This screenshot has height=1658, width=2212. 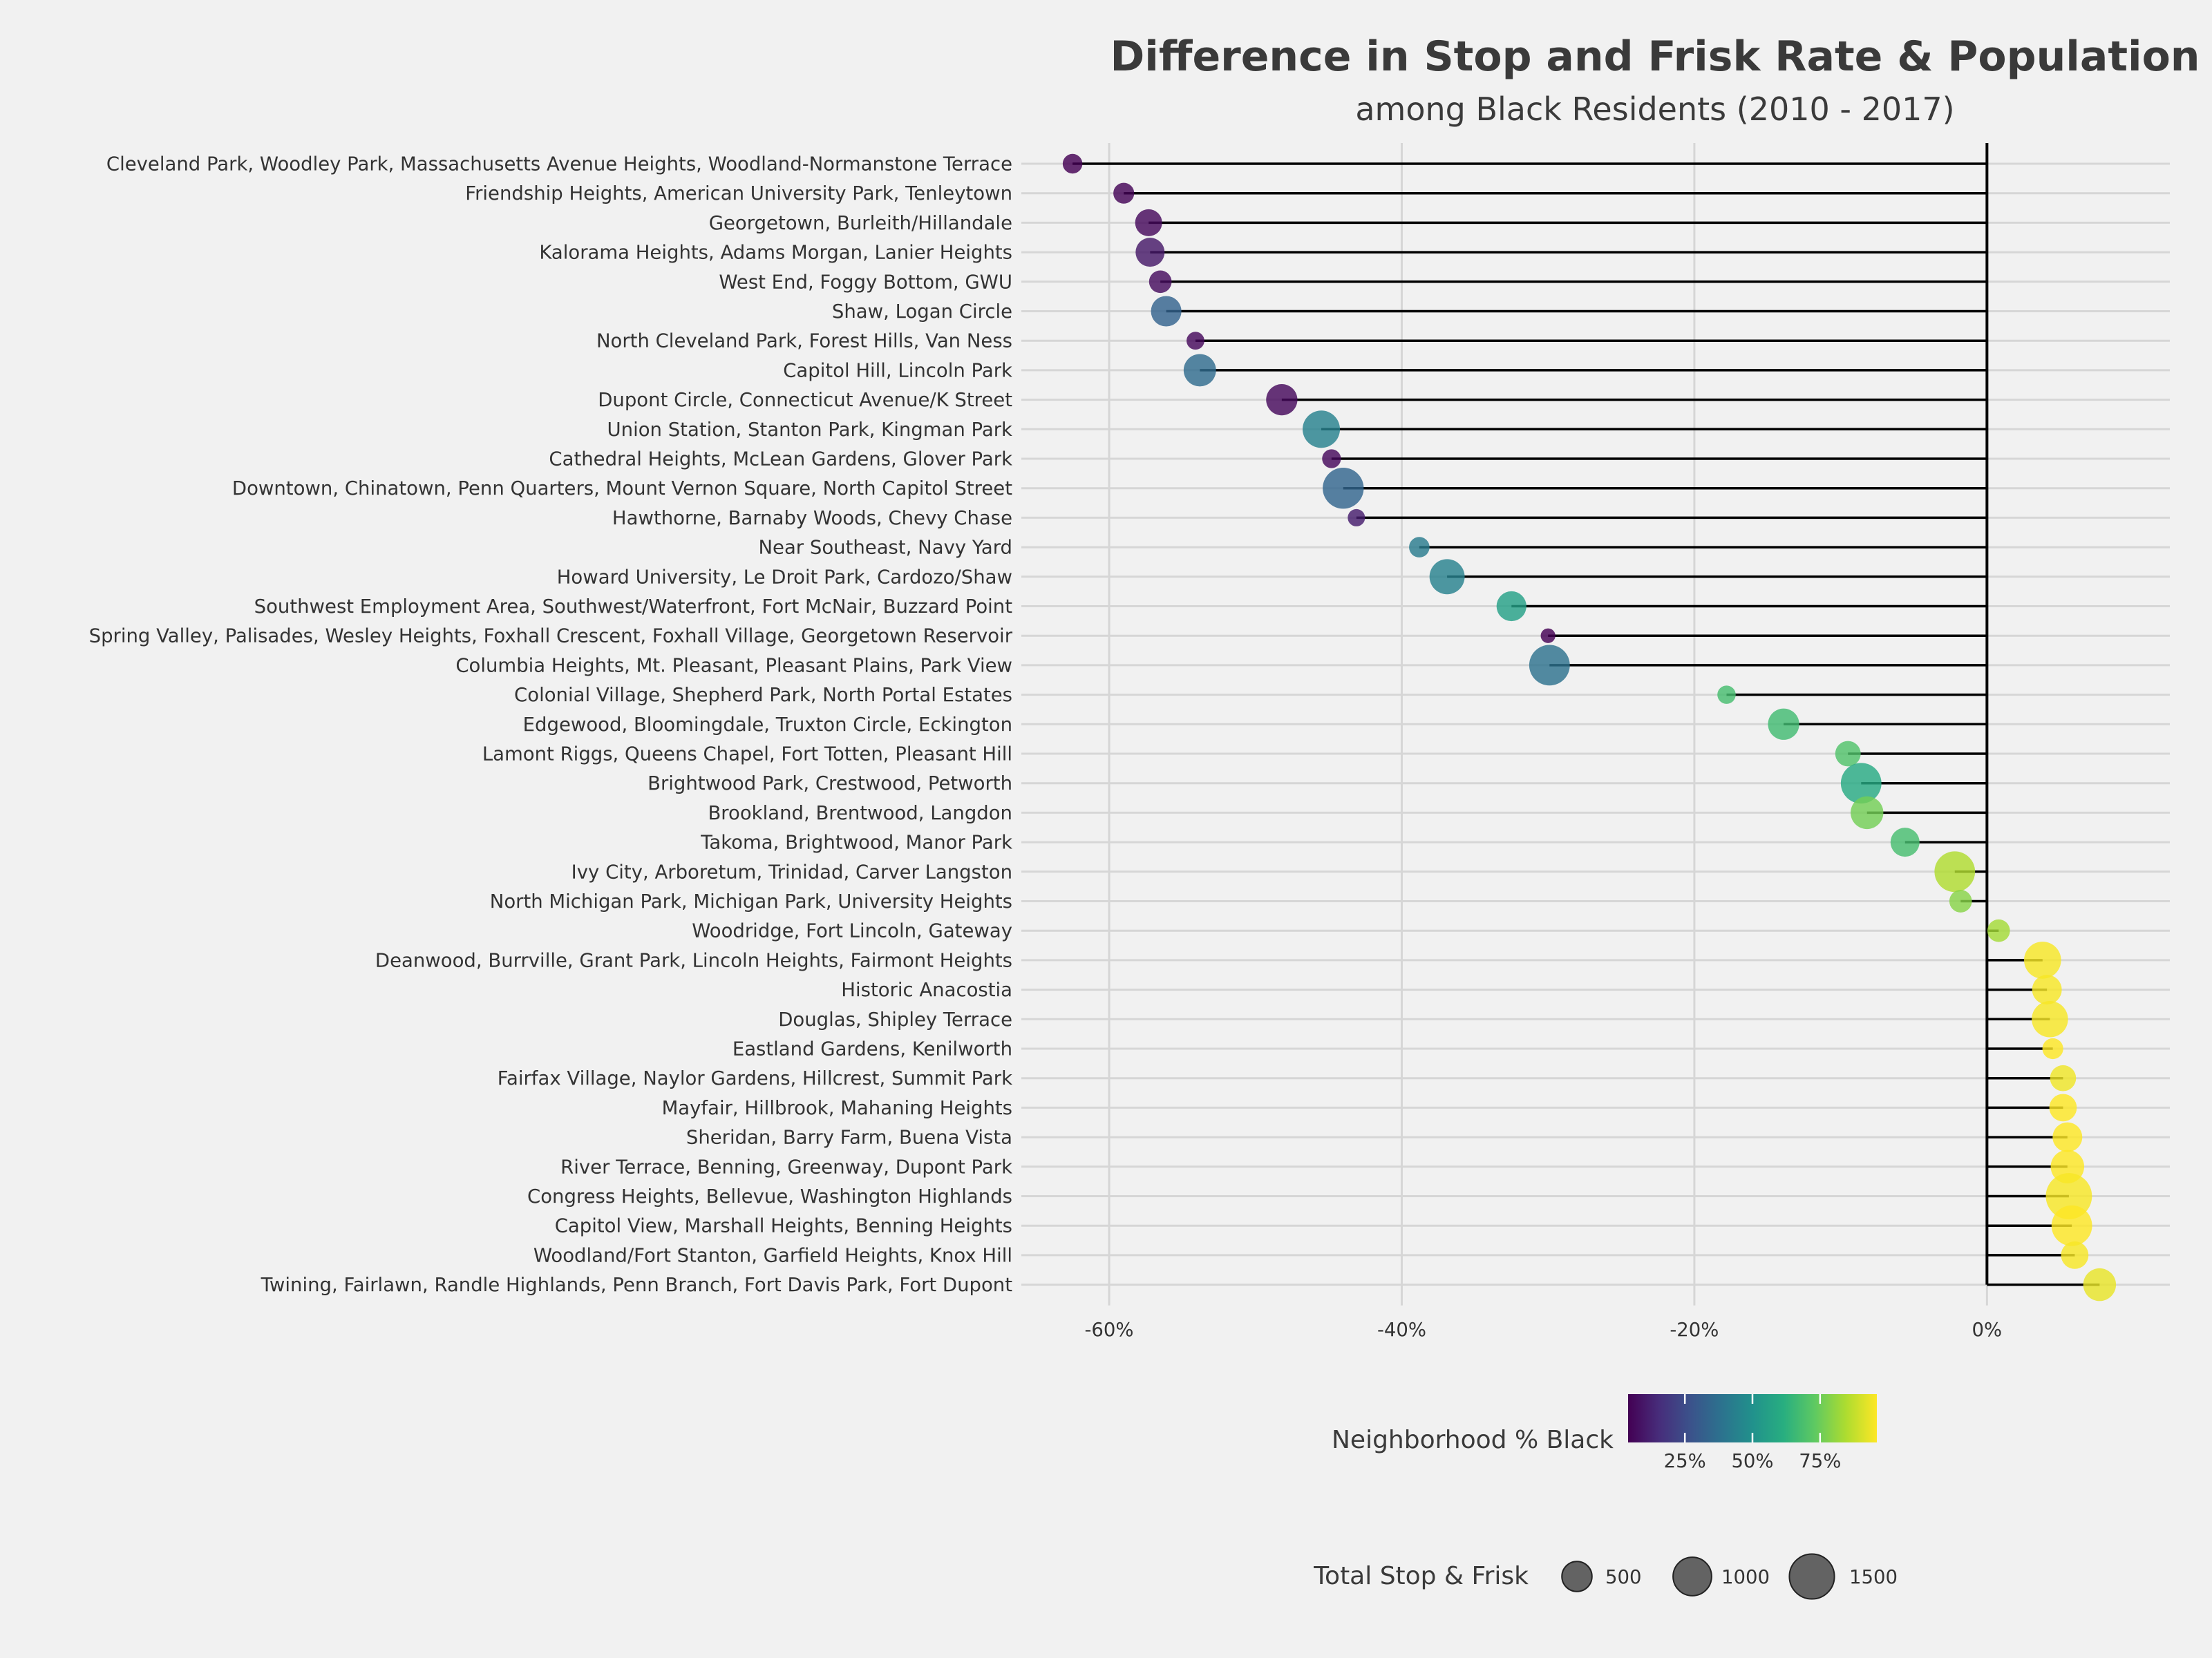 What do you see at coordinates (860, 223) in the screenshot?
I see `neighborhood-label: Georgetown, Burleith/Hillandale` at bounding box center [860, 223].